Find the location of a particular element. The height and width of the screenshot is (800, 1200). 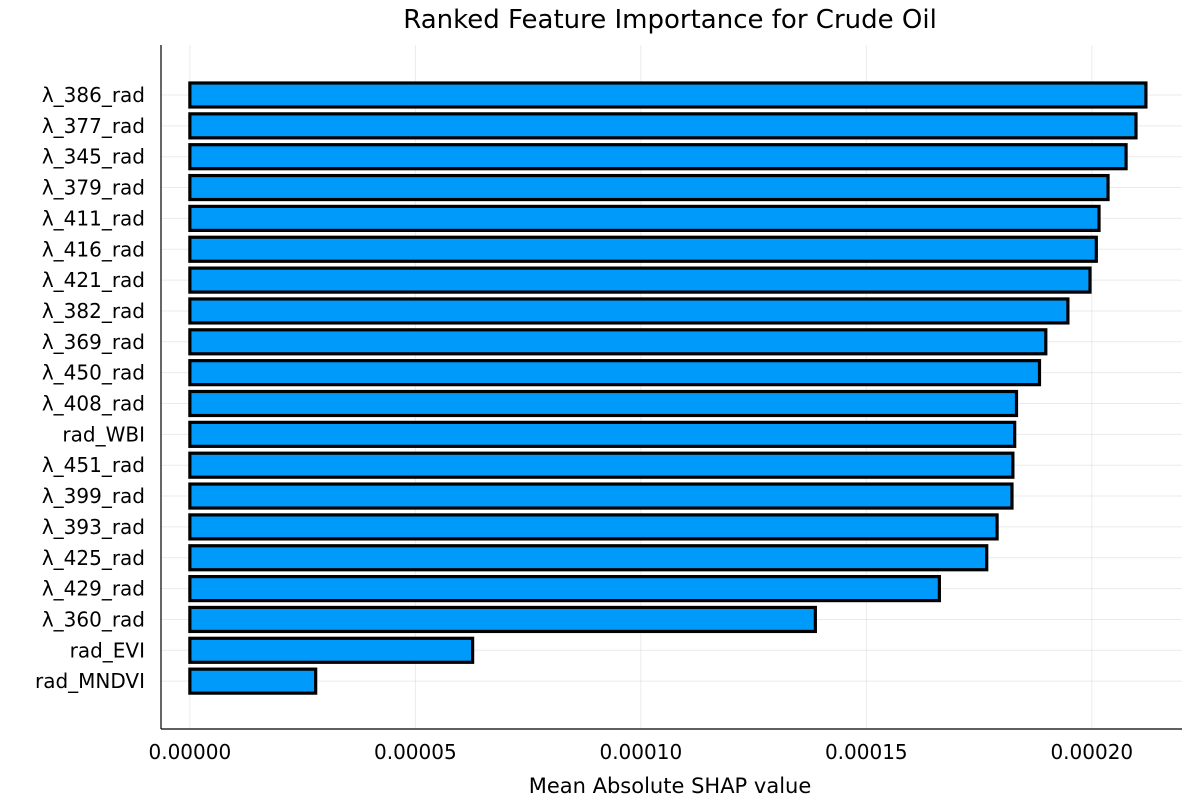

y-tick-label: λ_382_rad is located at coordinates (93, 311).